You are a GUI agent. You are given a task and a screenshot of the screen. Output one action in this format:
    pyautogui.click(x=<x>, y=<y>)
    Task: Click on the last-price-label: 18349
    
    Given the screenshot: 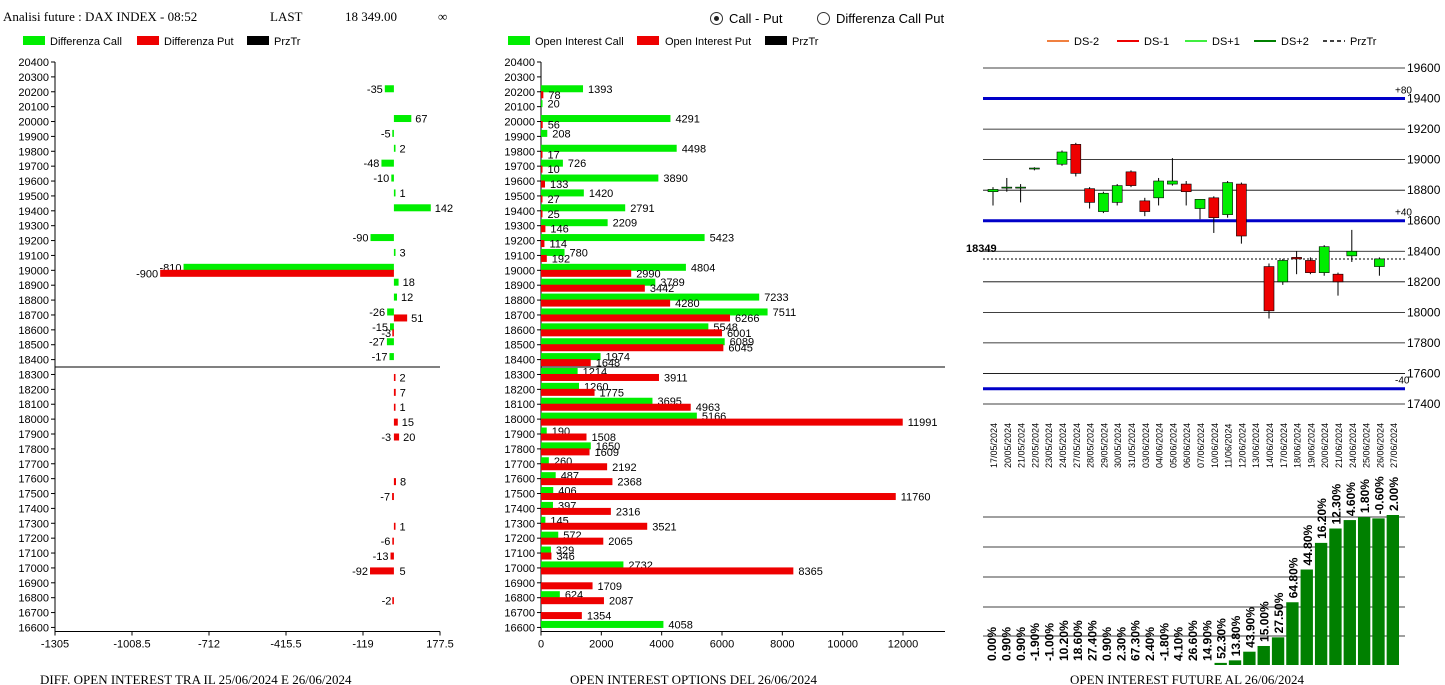 What is the action you would take?
    pyautogui.click(x=981, y=249)
    